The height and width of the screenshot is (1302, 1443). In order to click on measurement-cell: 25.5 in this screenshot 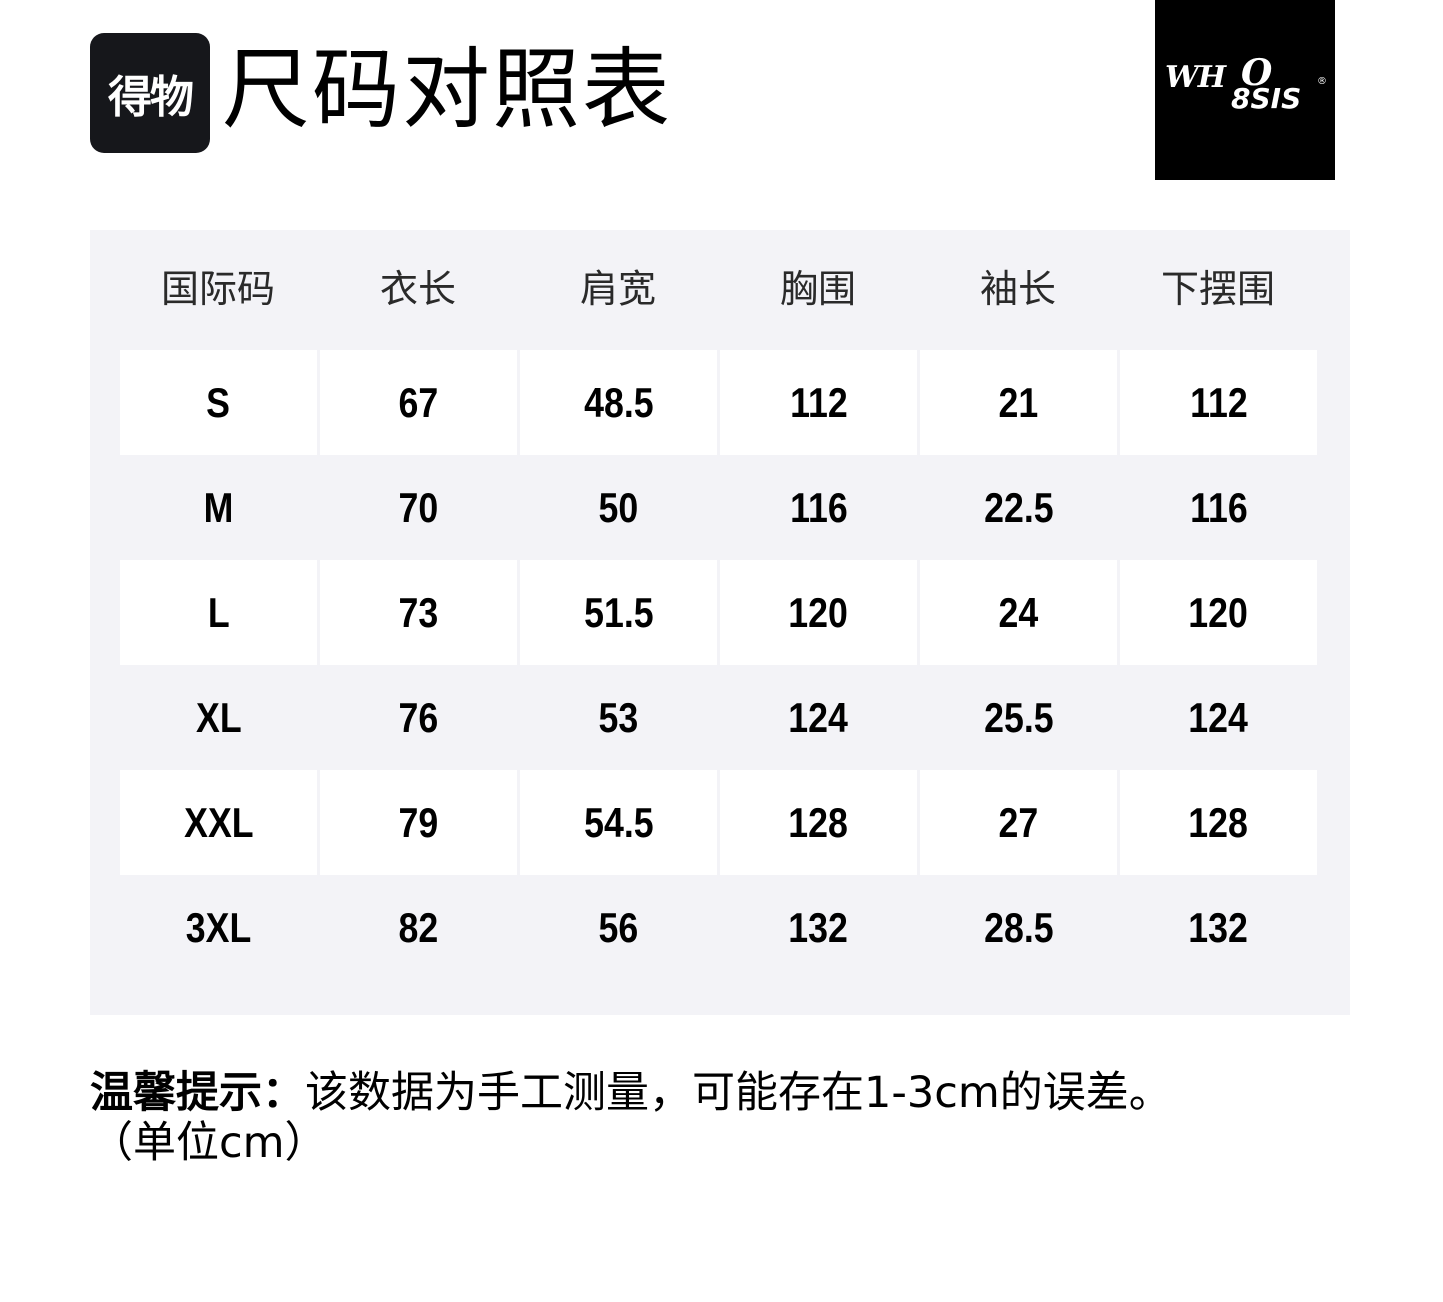, I will do `click(1018, 717)`.